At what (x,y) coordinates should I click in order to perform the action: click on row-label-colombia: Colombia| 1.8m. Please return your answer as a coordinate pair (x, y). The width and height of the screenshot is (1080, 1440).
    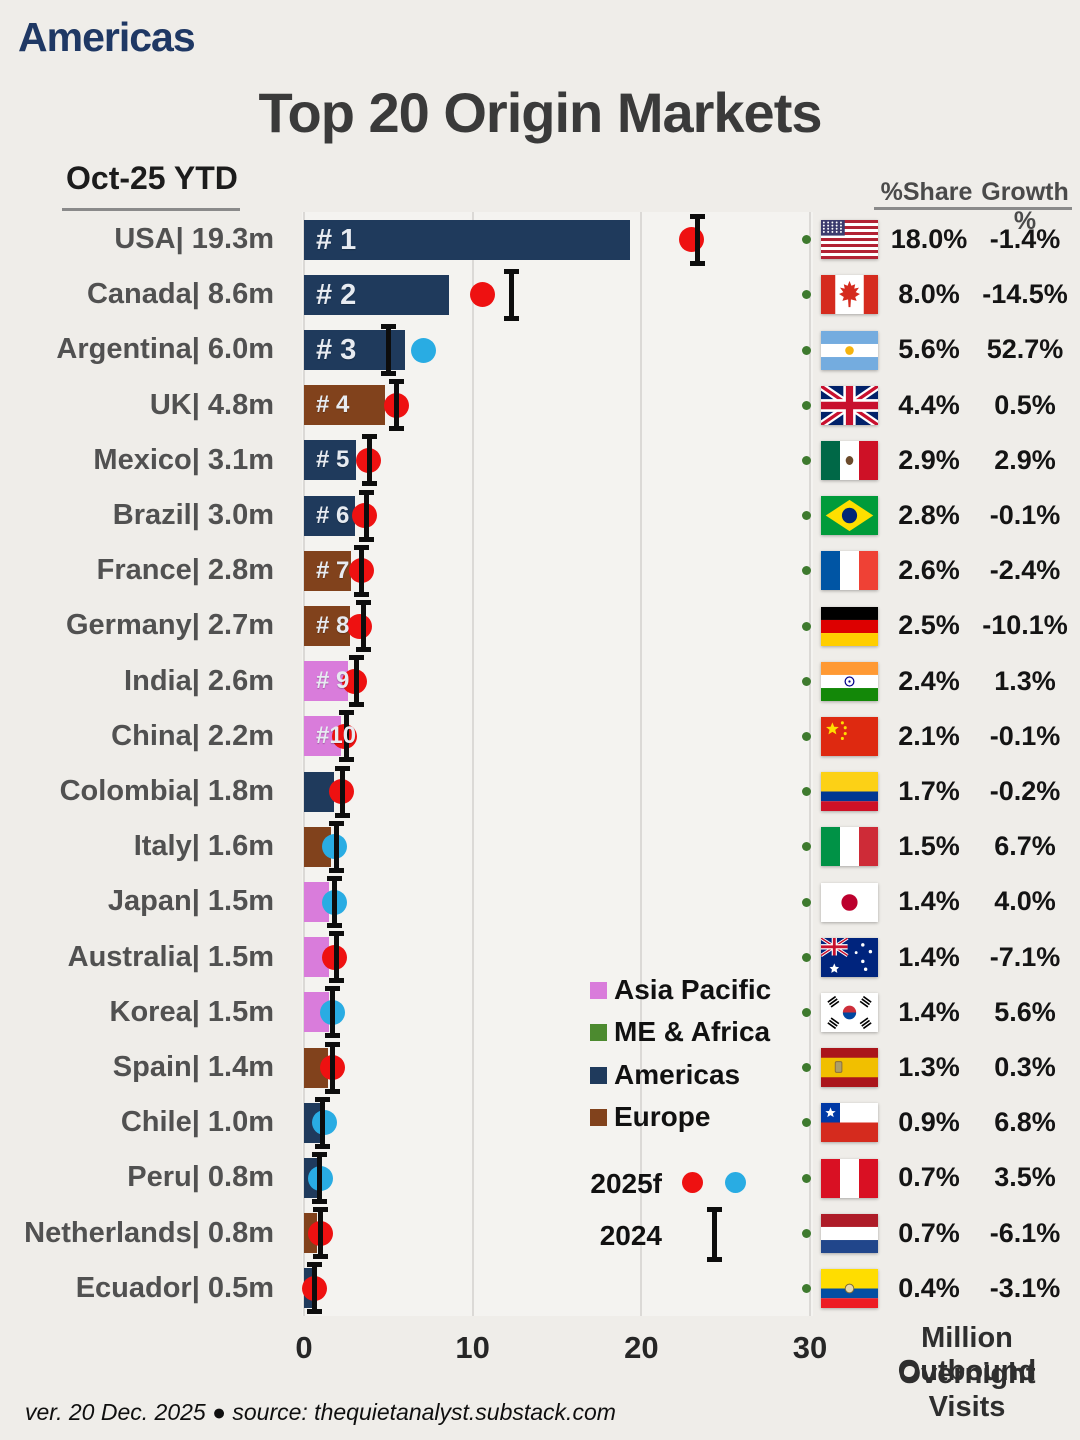
    Looking at the image, I should click on (166, 791).